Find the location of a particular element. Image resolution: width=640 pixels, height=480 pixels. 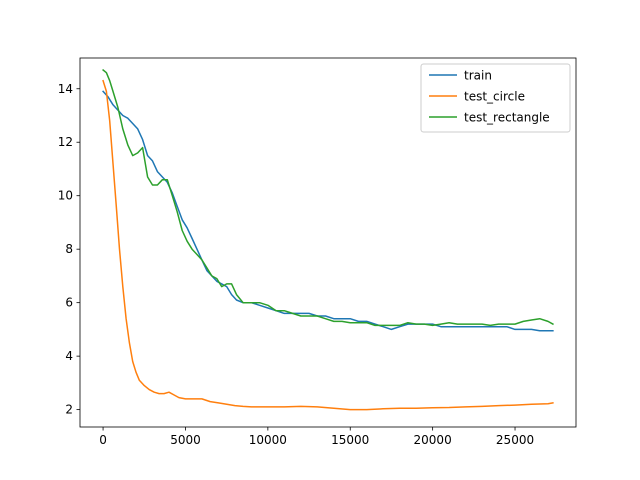

legend-label-test-rectangle: test_rectangle is located at coordinates (507, 118).